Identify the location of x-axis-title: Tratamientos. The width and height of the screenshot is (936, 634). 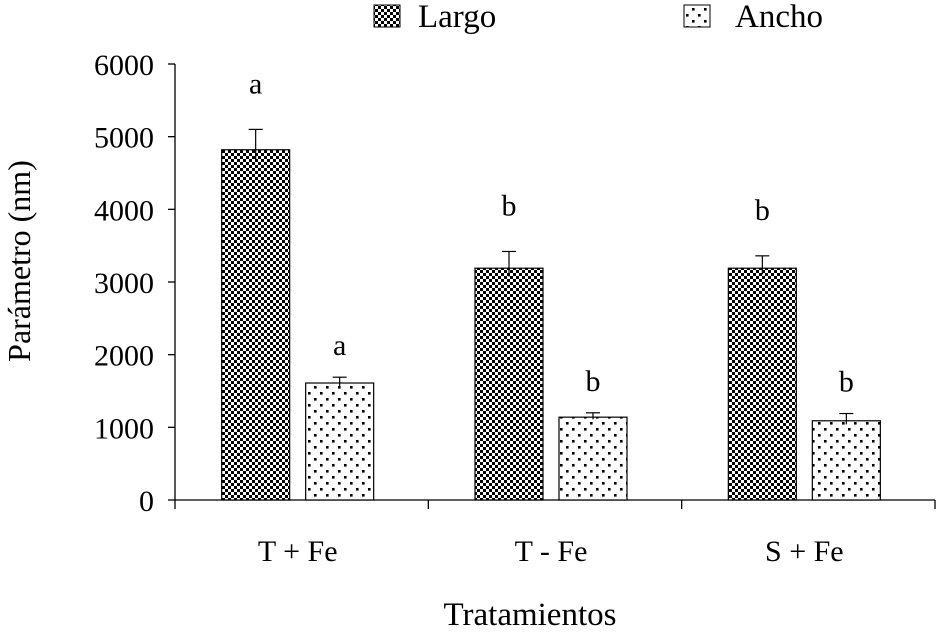
(530, 615).